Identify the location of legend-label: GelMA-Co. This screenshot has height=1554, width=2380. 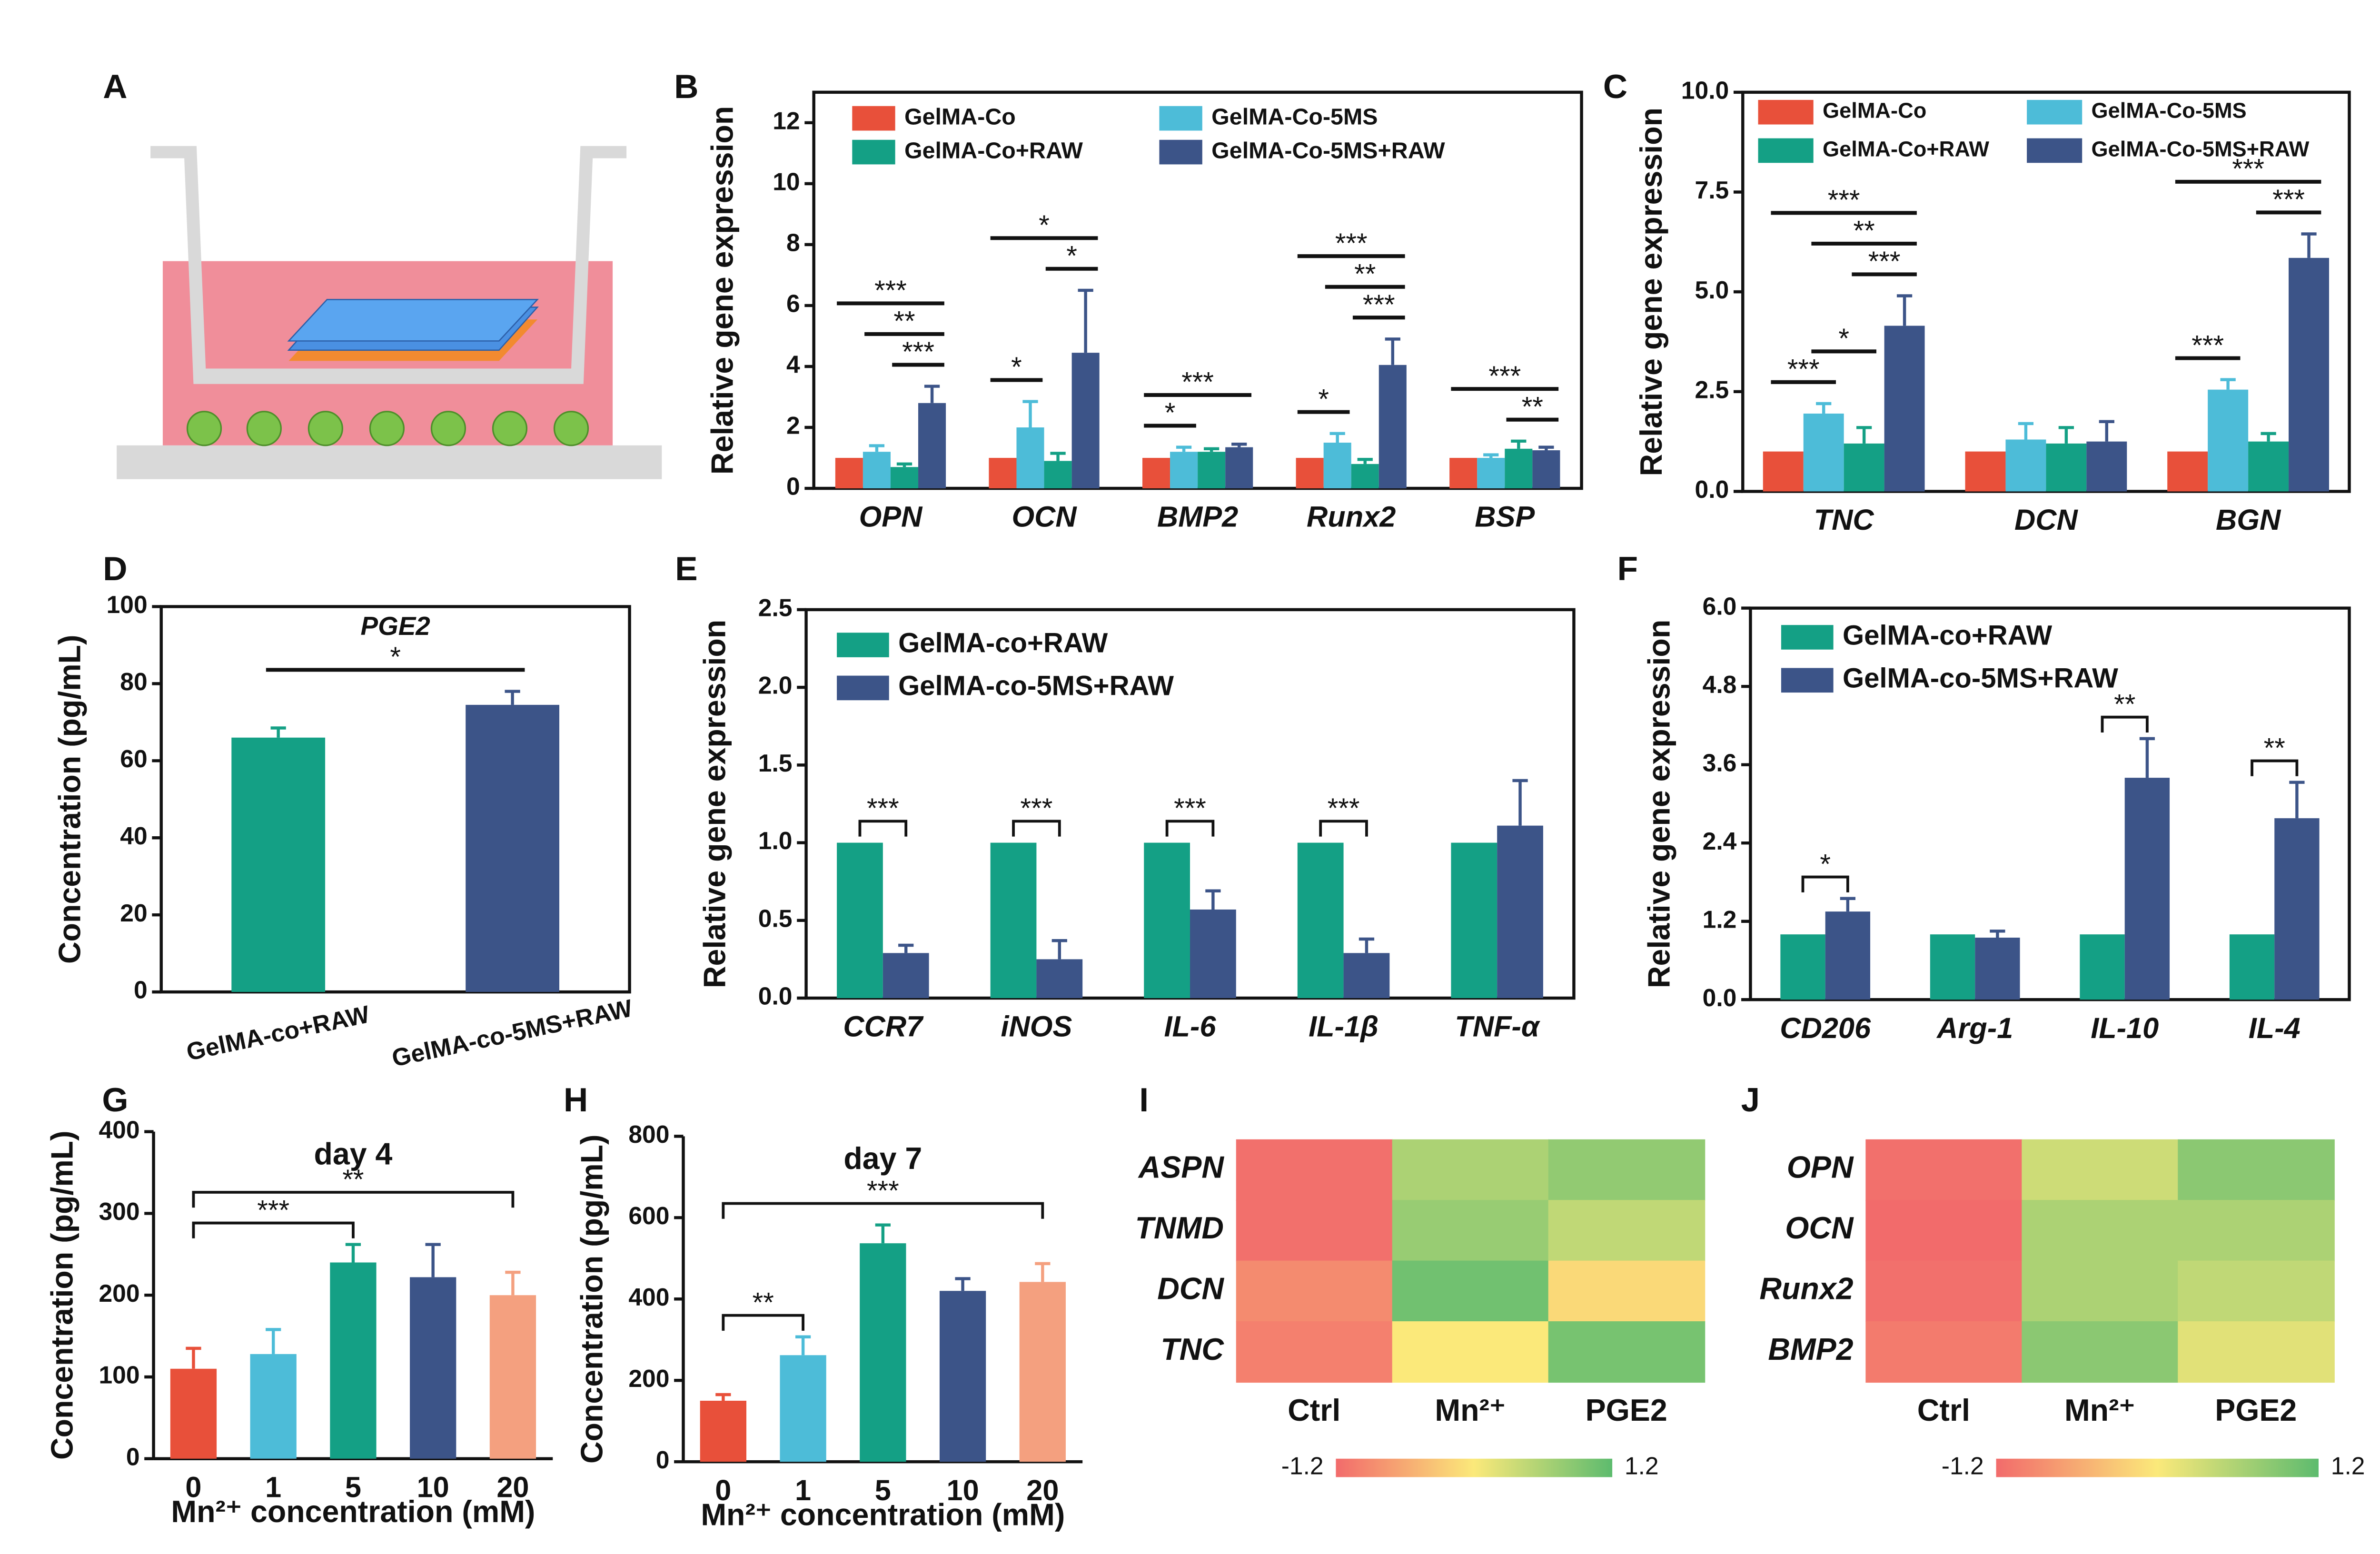
(1874, 111).